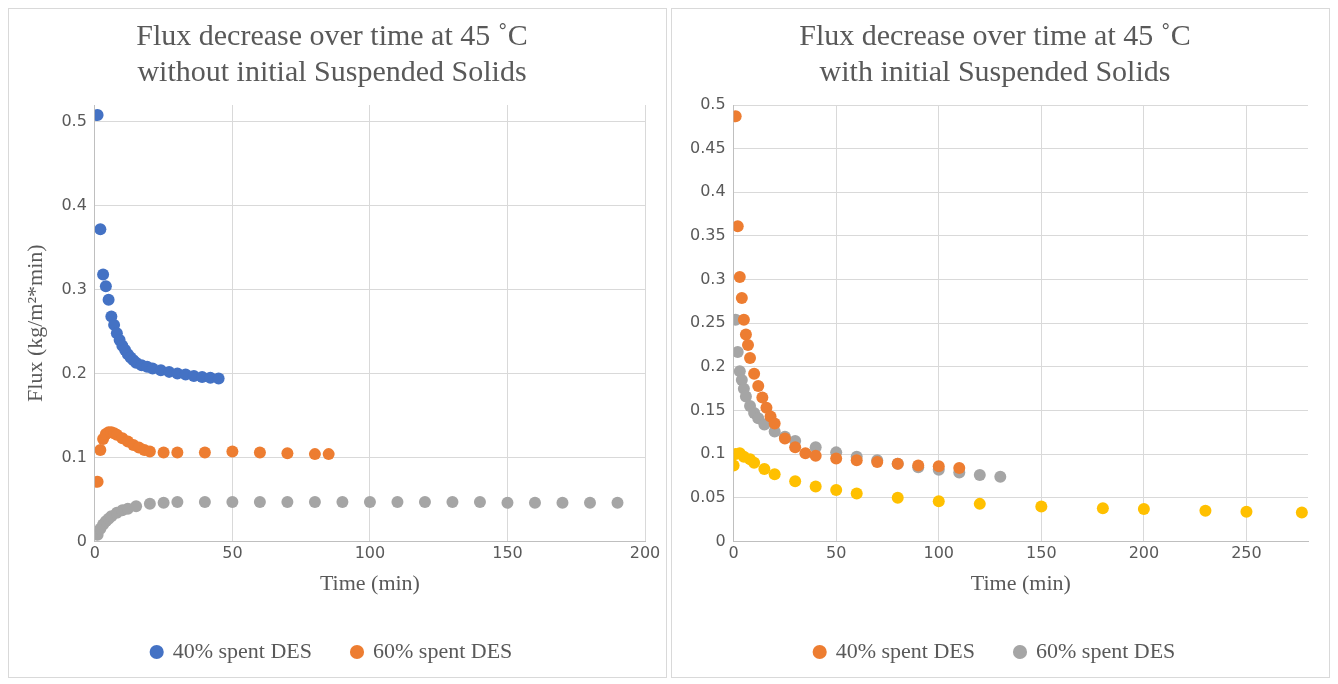 The image size is (1338, 684). I want to click on x-tick-label: 250, so click(1246, 553).